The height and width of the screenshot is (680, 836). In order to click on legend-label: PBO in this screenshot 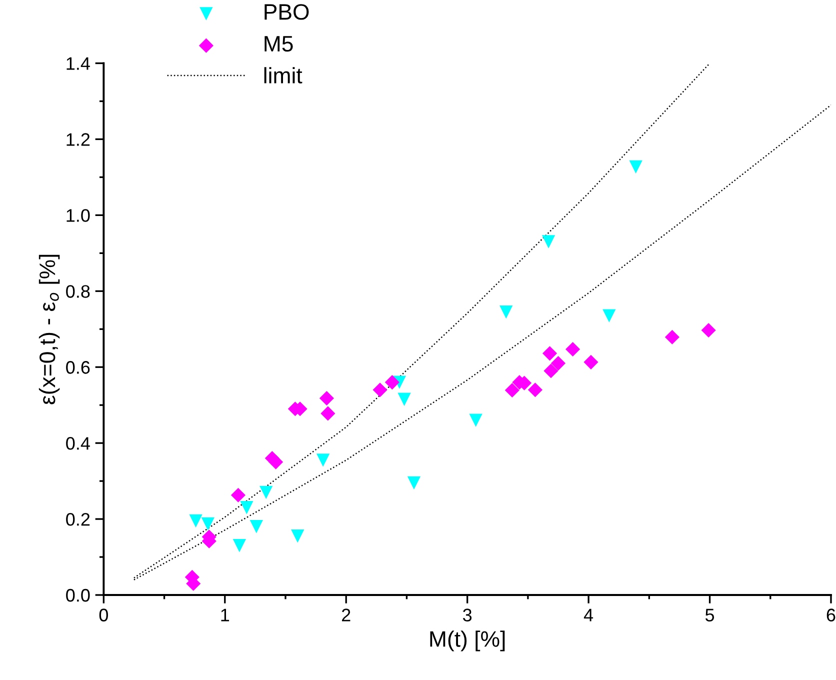, I will do `click(286, 12)`.